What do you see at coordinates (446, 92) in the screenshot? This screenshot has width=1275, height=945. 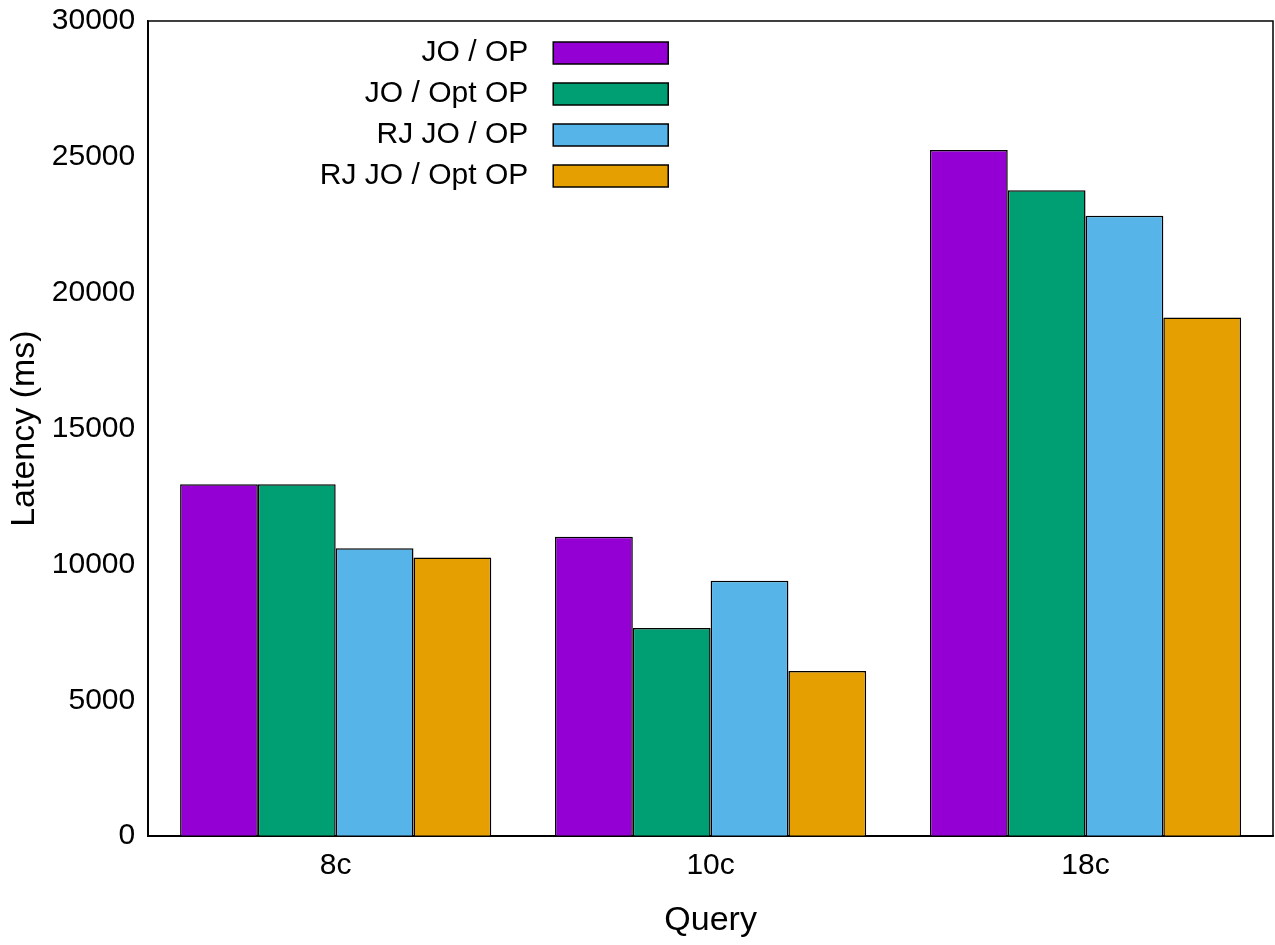 I see `legend-label: JO / Opt OP` at bounding box center [446, 92].